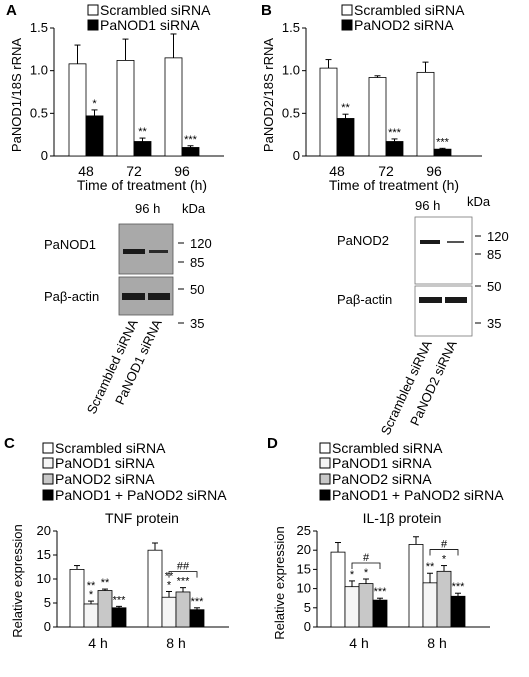 This screenshot has height=677, width=529. Describe the element at coordinates (494, 254) in the screenshot. I see `blot-b-marker-label: 85` at that location.